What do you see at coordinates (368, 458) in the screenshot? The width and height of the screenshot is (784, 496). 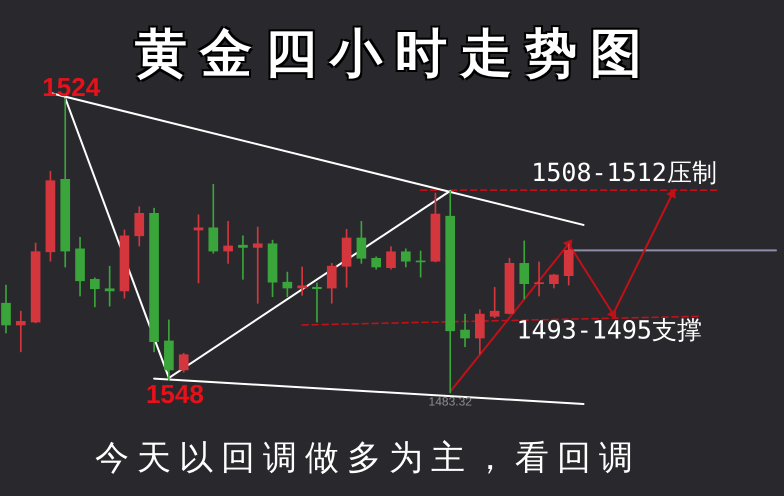 I see `text: 今天以回调做多为主，看回调` at bounding box center [368, 458].